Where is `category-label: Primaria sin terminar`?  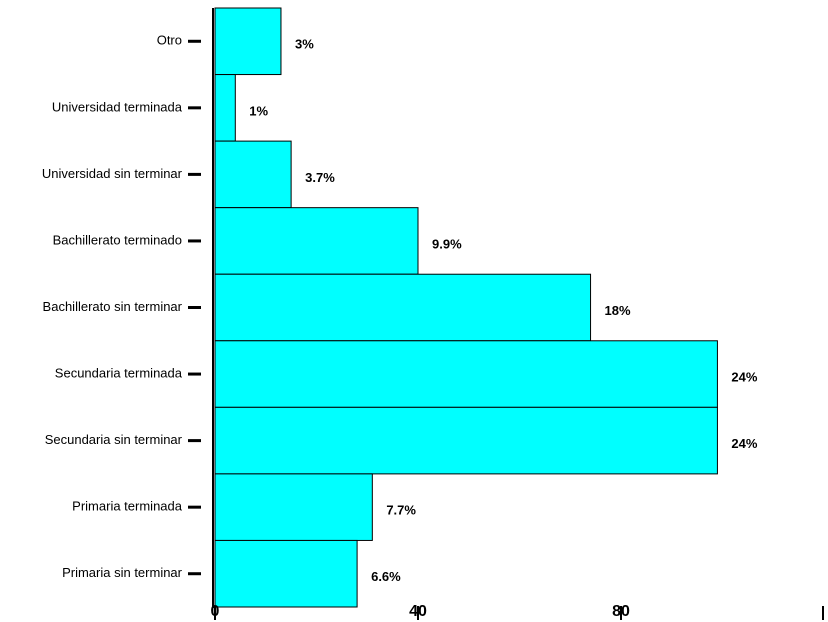 category-label: Primaria sin terminar is located at coordinates (122, 572).